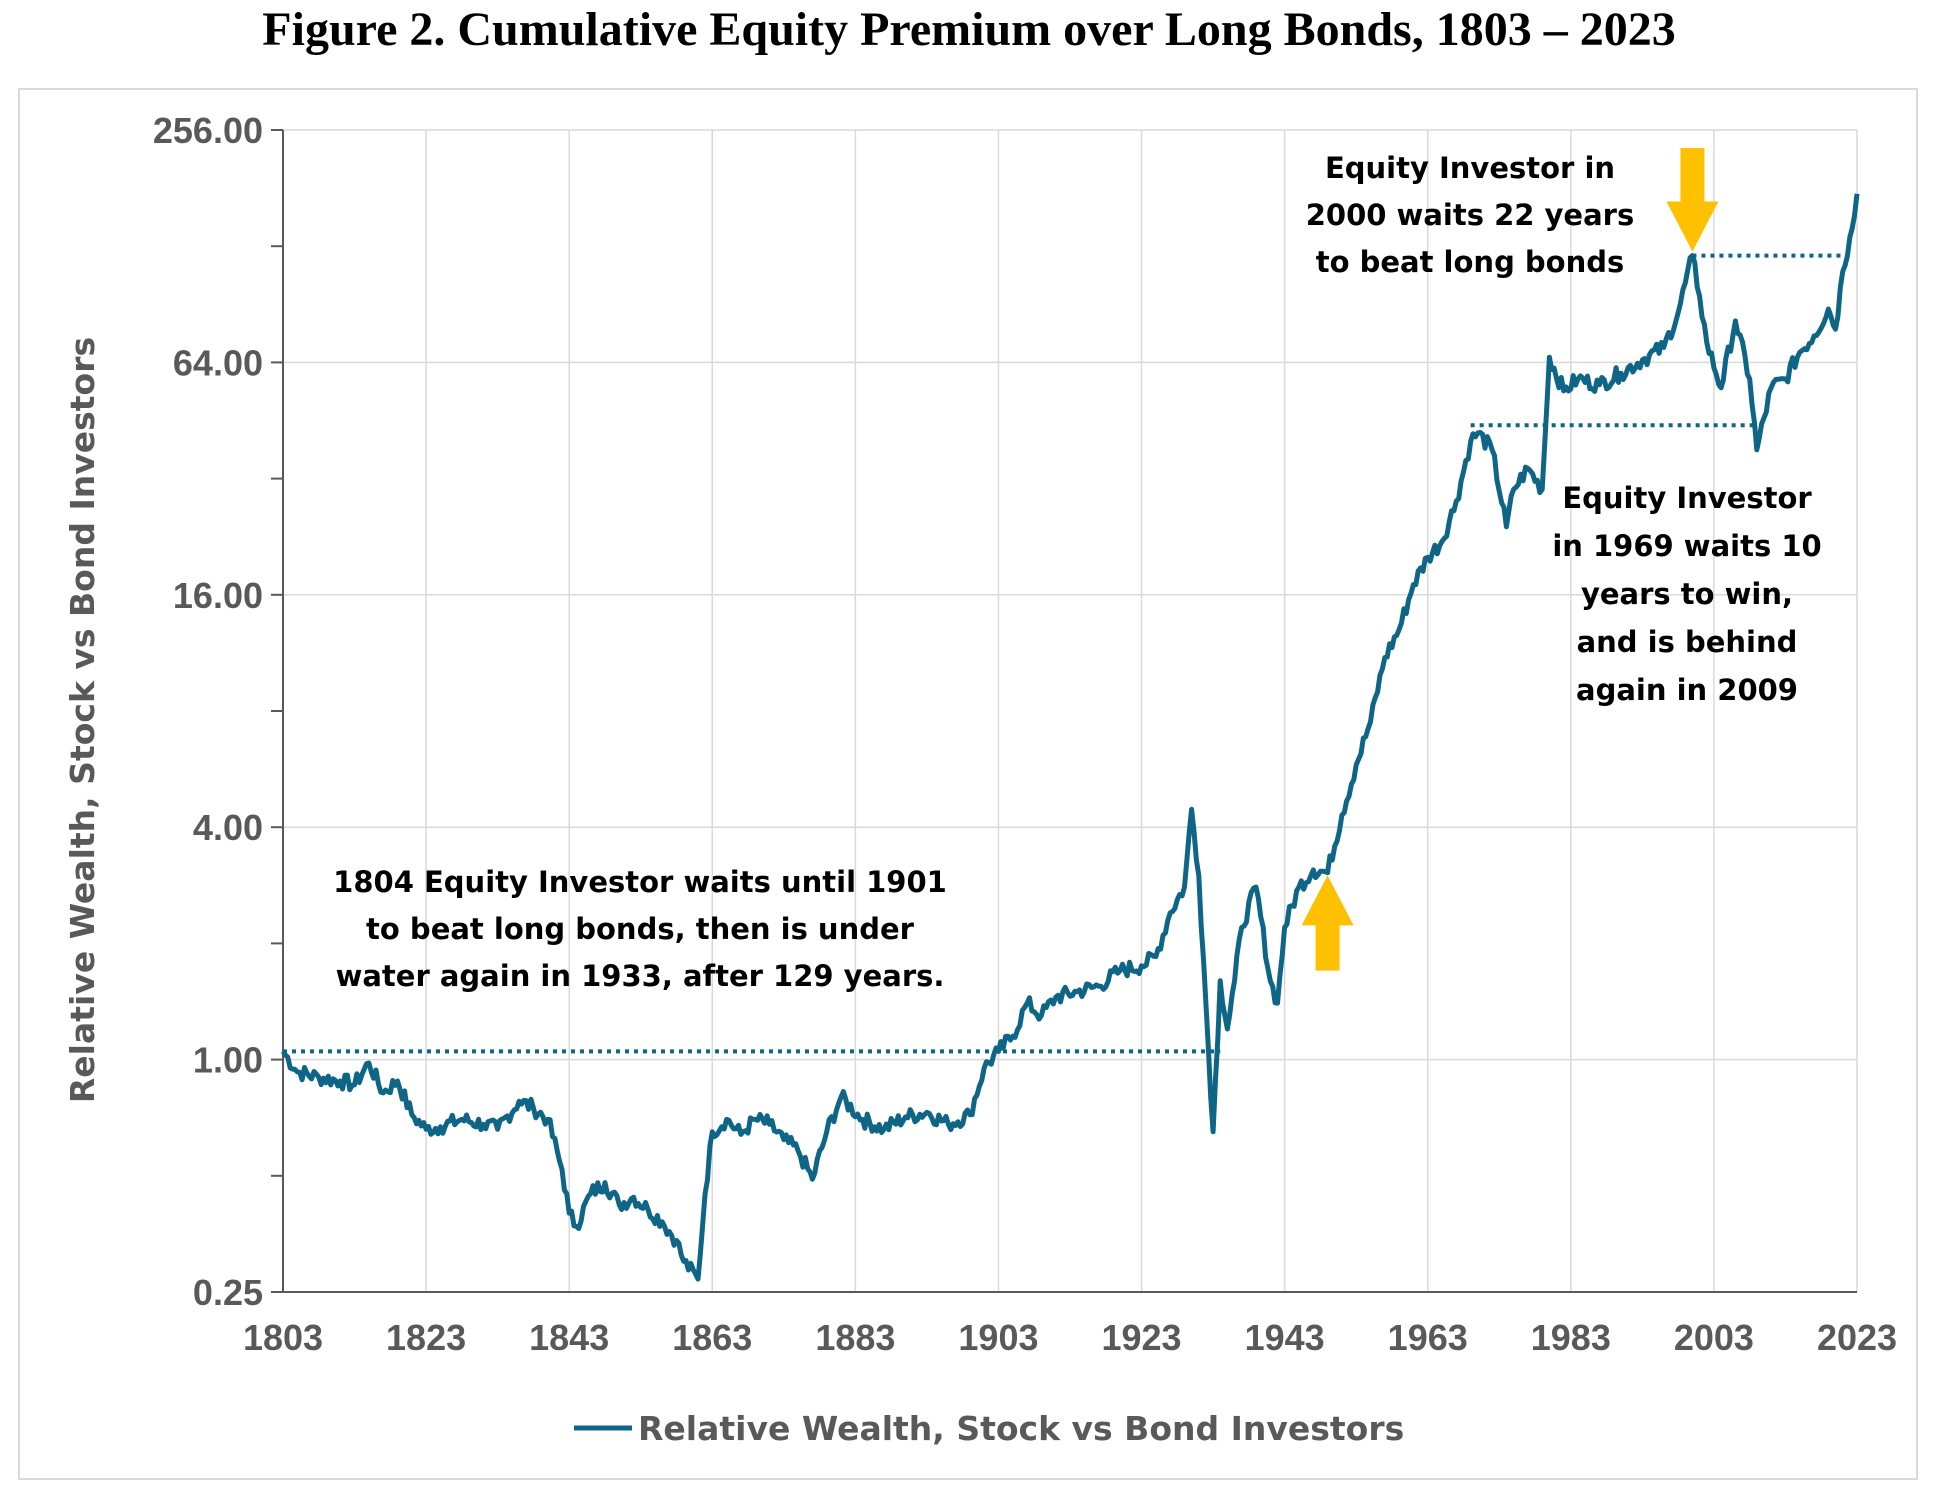 This screenshot has width=1938, height=1494. What do you see at coordinates (1687, 498) in the screenshot?
I see `annotation-line: Equity Investor` at bounding box center [1687, 498].